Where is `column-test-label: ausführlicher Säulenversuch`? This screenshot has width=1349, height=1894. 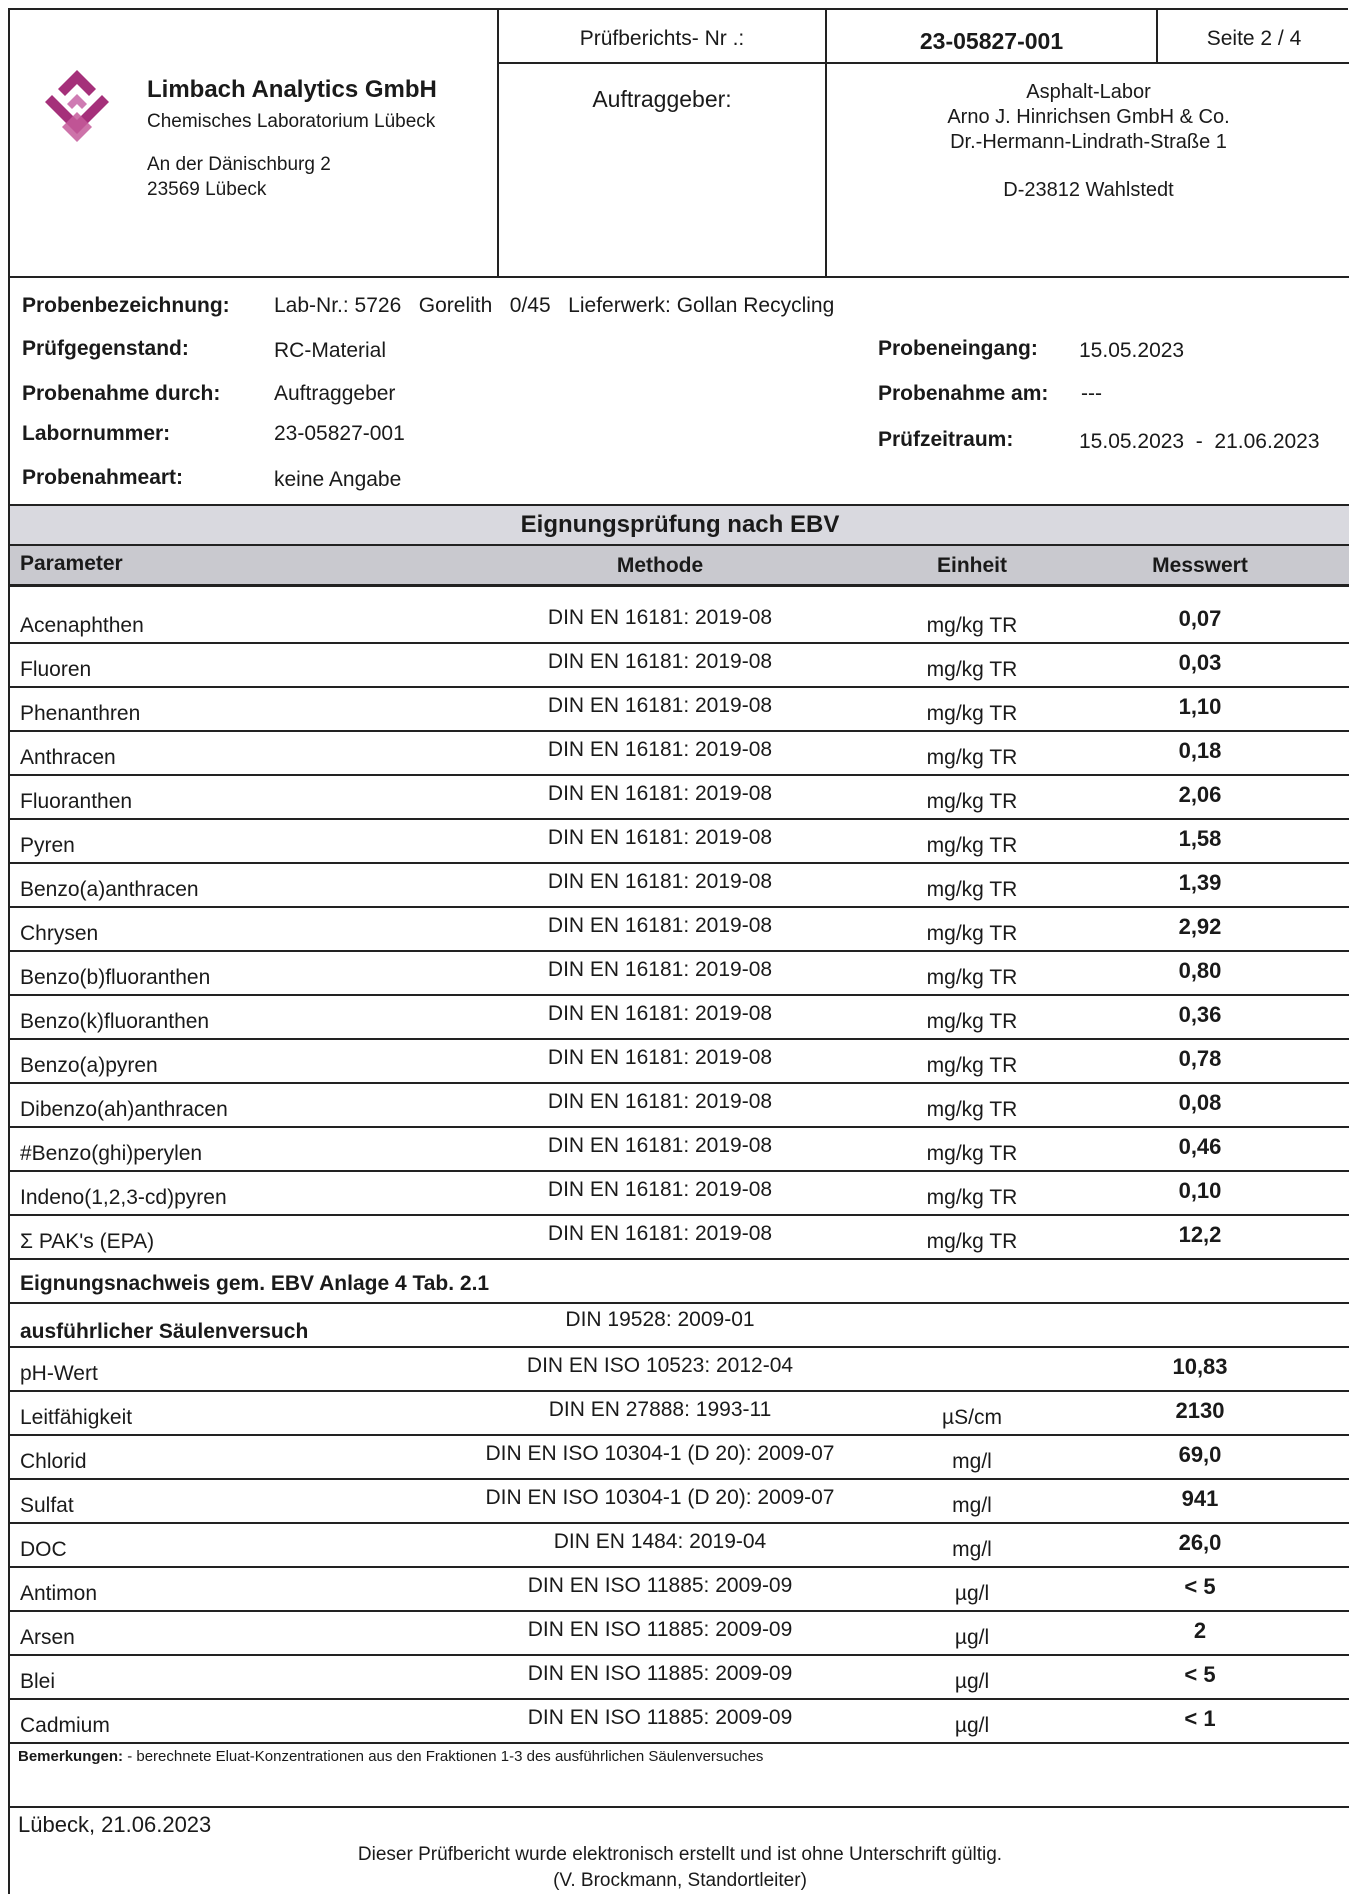 column-test-label: ausführlicher Säulenversuch is located at coordinates (164, 1331).